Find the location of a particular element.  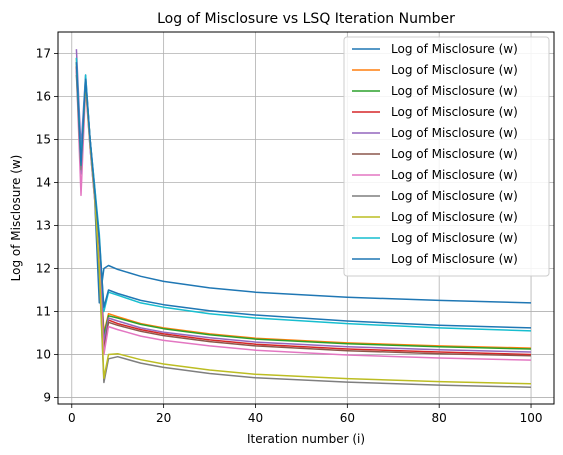

y-tick-label: 11 is located at coordinates (43, 312).